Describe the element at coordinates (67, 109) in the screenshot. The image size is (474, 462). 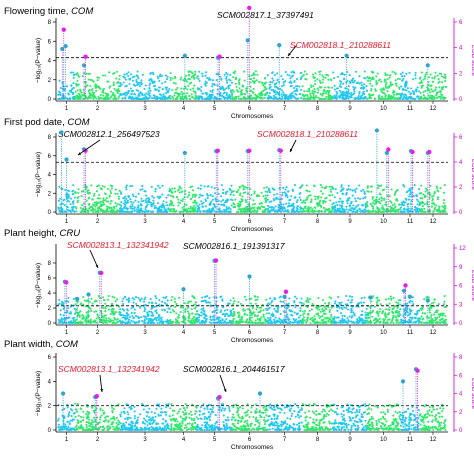
I see `chromosome-label-1: 1` at that location.